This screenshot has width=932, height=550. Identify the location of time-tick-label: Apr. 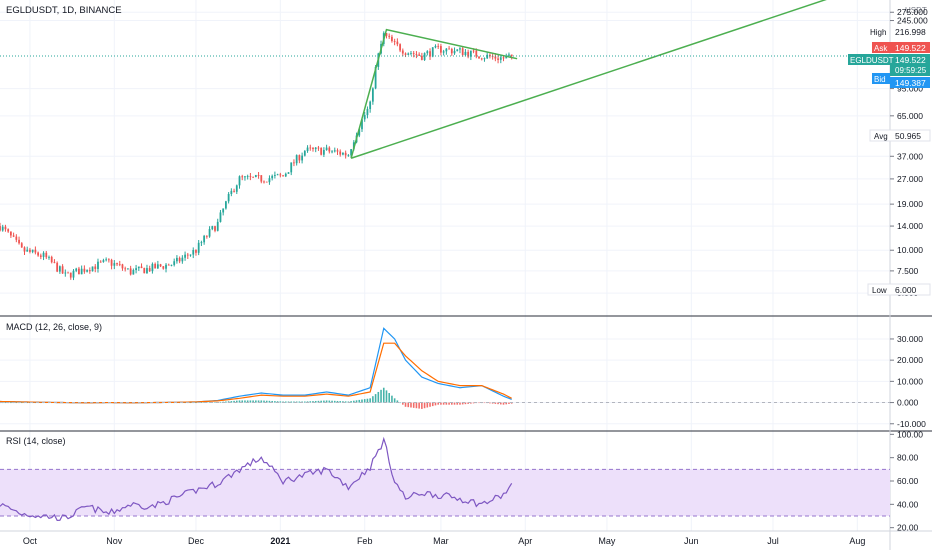
(525, 541).